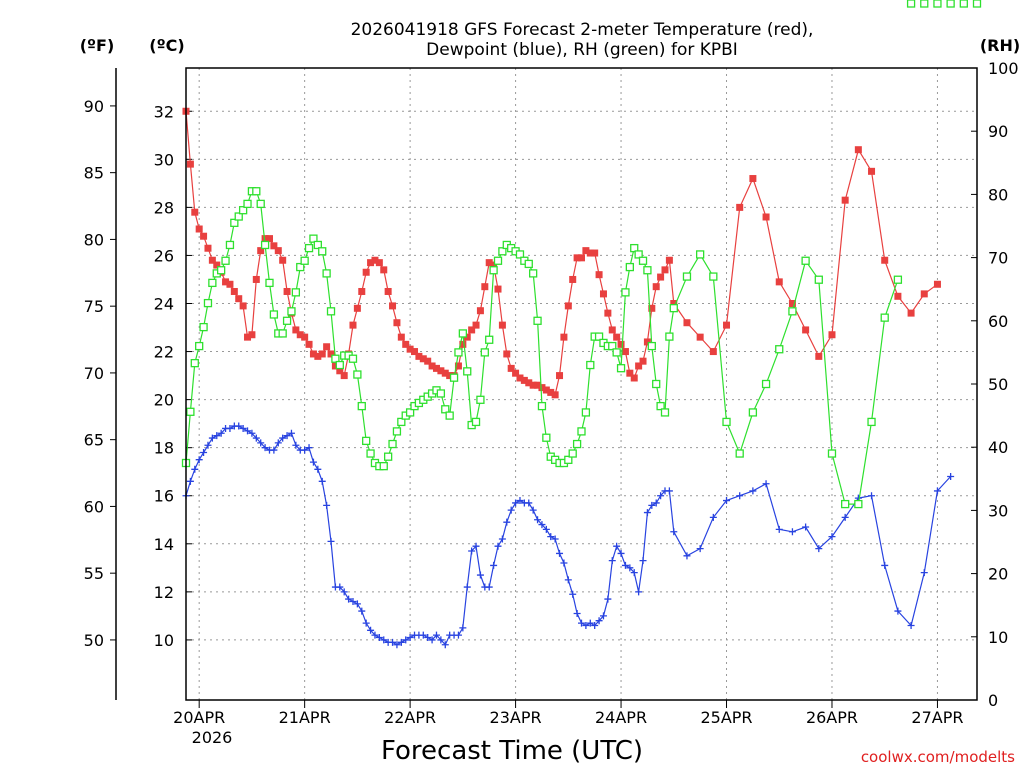  What do you see at coordinates (726, 717) in the screenshot?
I see `x-tick-label: 25APR` at bounding box center [726, 717].